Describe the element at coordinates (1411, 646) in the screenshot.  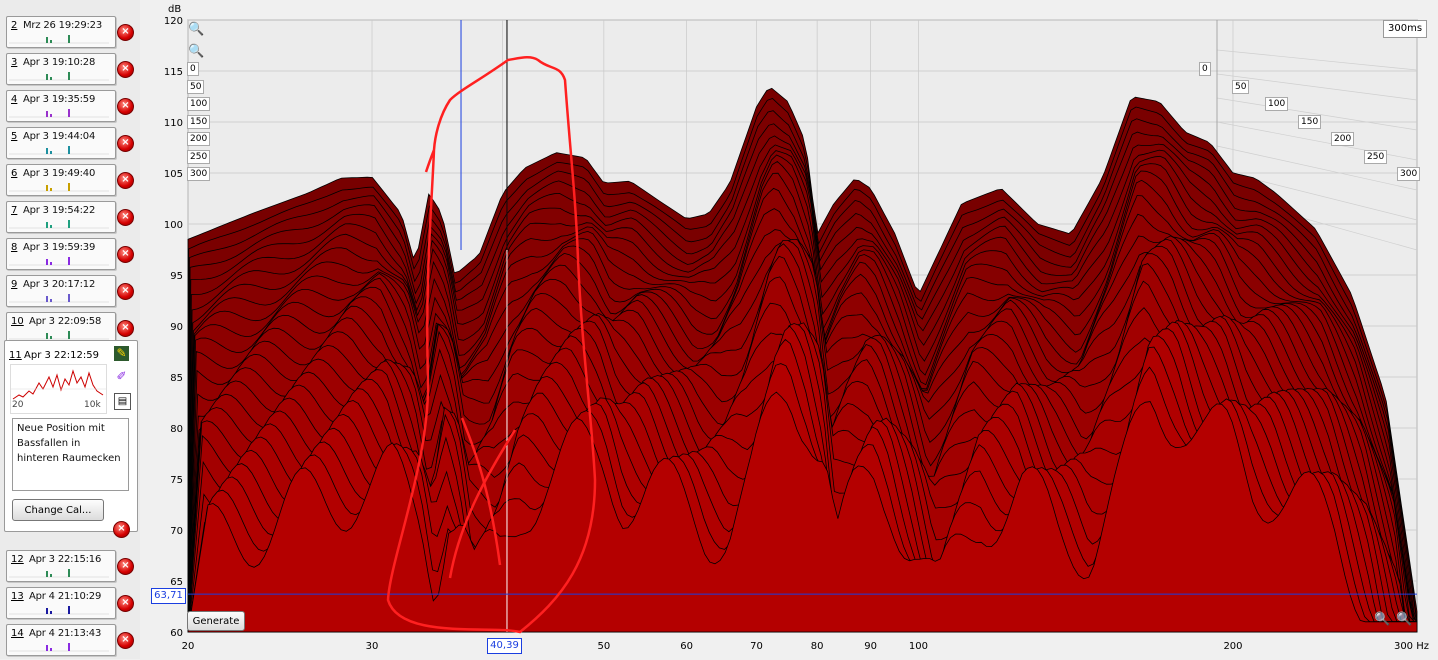
I see `x-tick-label: 300 Hz` at that location.